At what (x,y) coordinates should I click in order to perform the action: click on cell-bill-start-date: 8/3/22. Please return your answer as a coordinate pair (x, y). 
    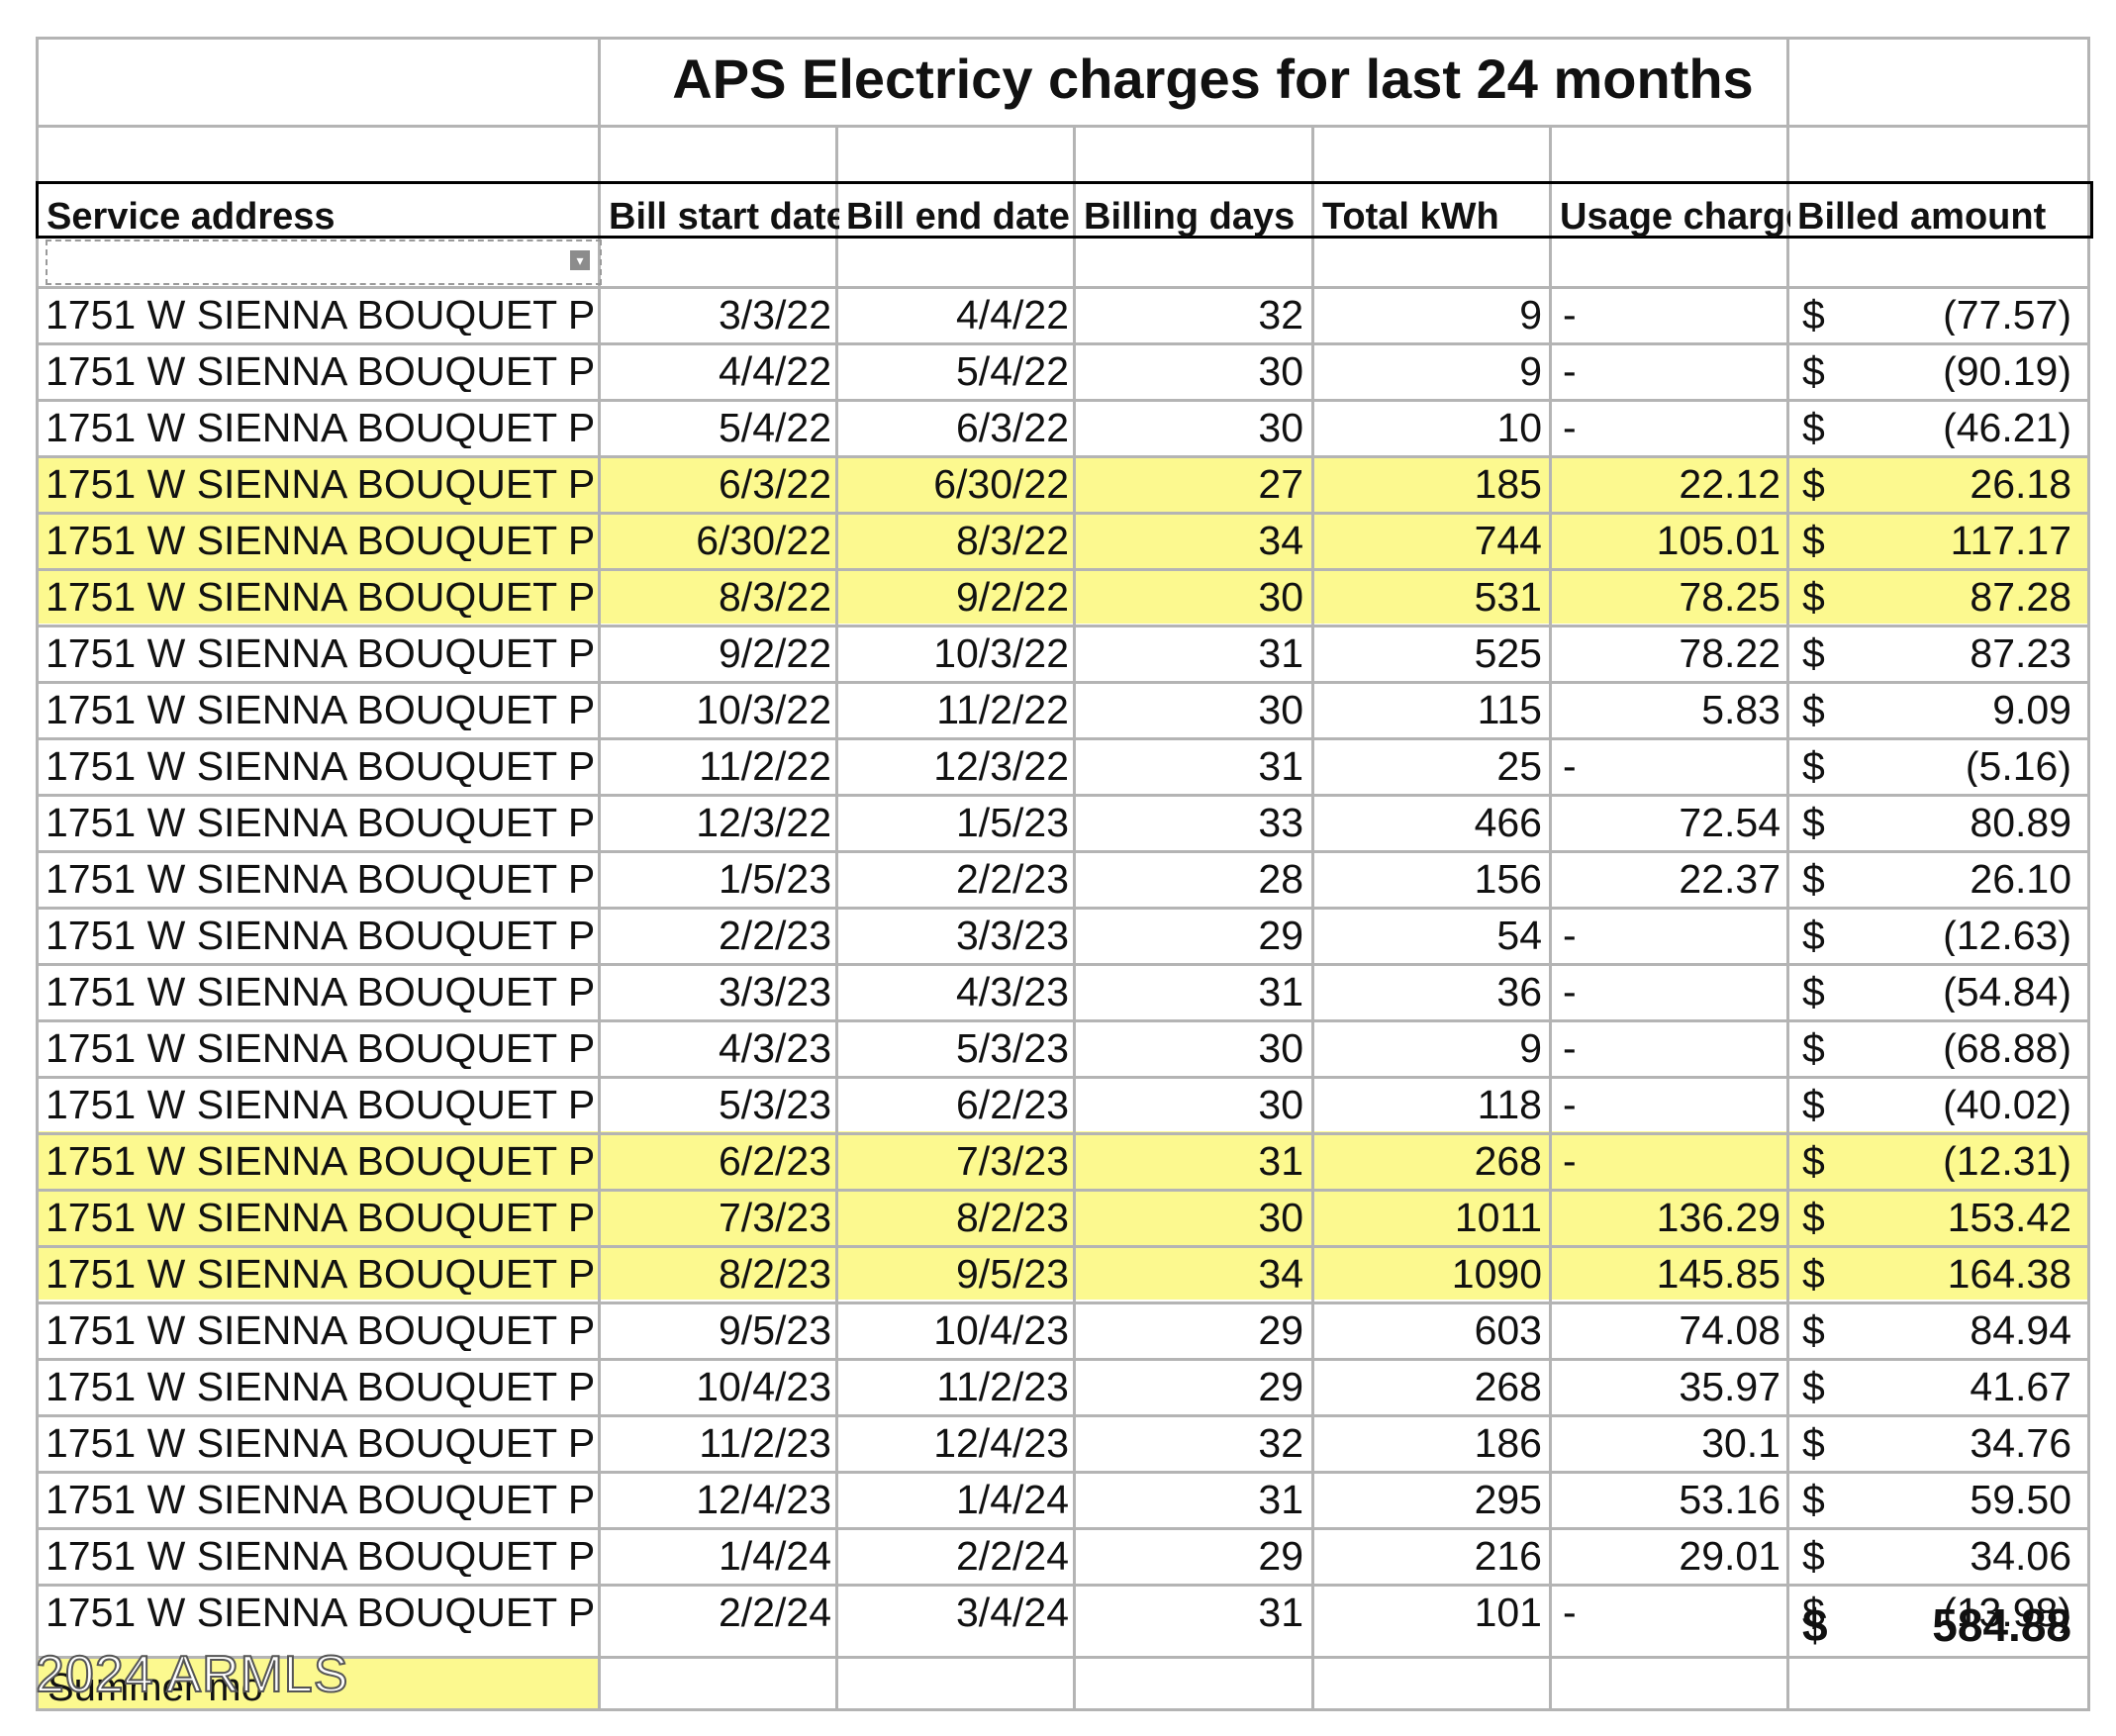
    Looking at the image, I should click on (775, 597).